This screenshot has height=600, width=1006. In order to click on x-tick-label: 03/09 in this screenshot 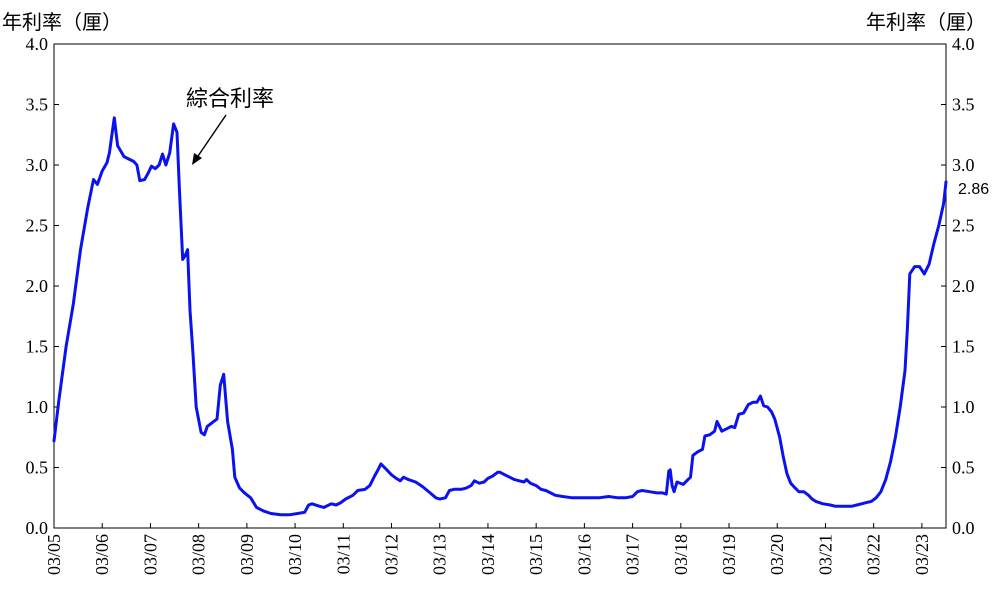, I will do `click(247, 554)`.